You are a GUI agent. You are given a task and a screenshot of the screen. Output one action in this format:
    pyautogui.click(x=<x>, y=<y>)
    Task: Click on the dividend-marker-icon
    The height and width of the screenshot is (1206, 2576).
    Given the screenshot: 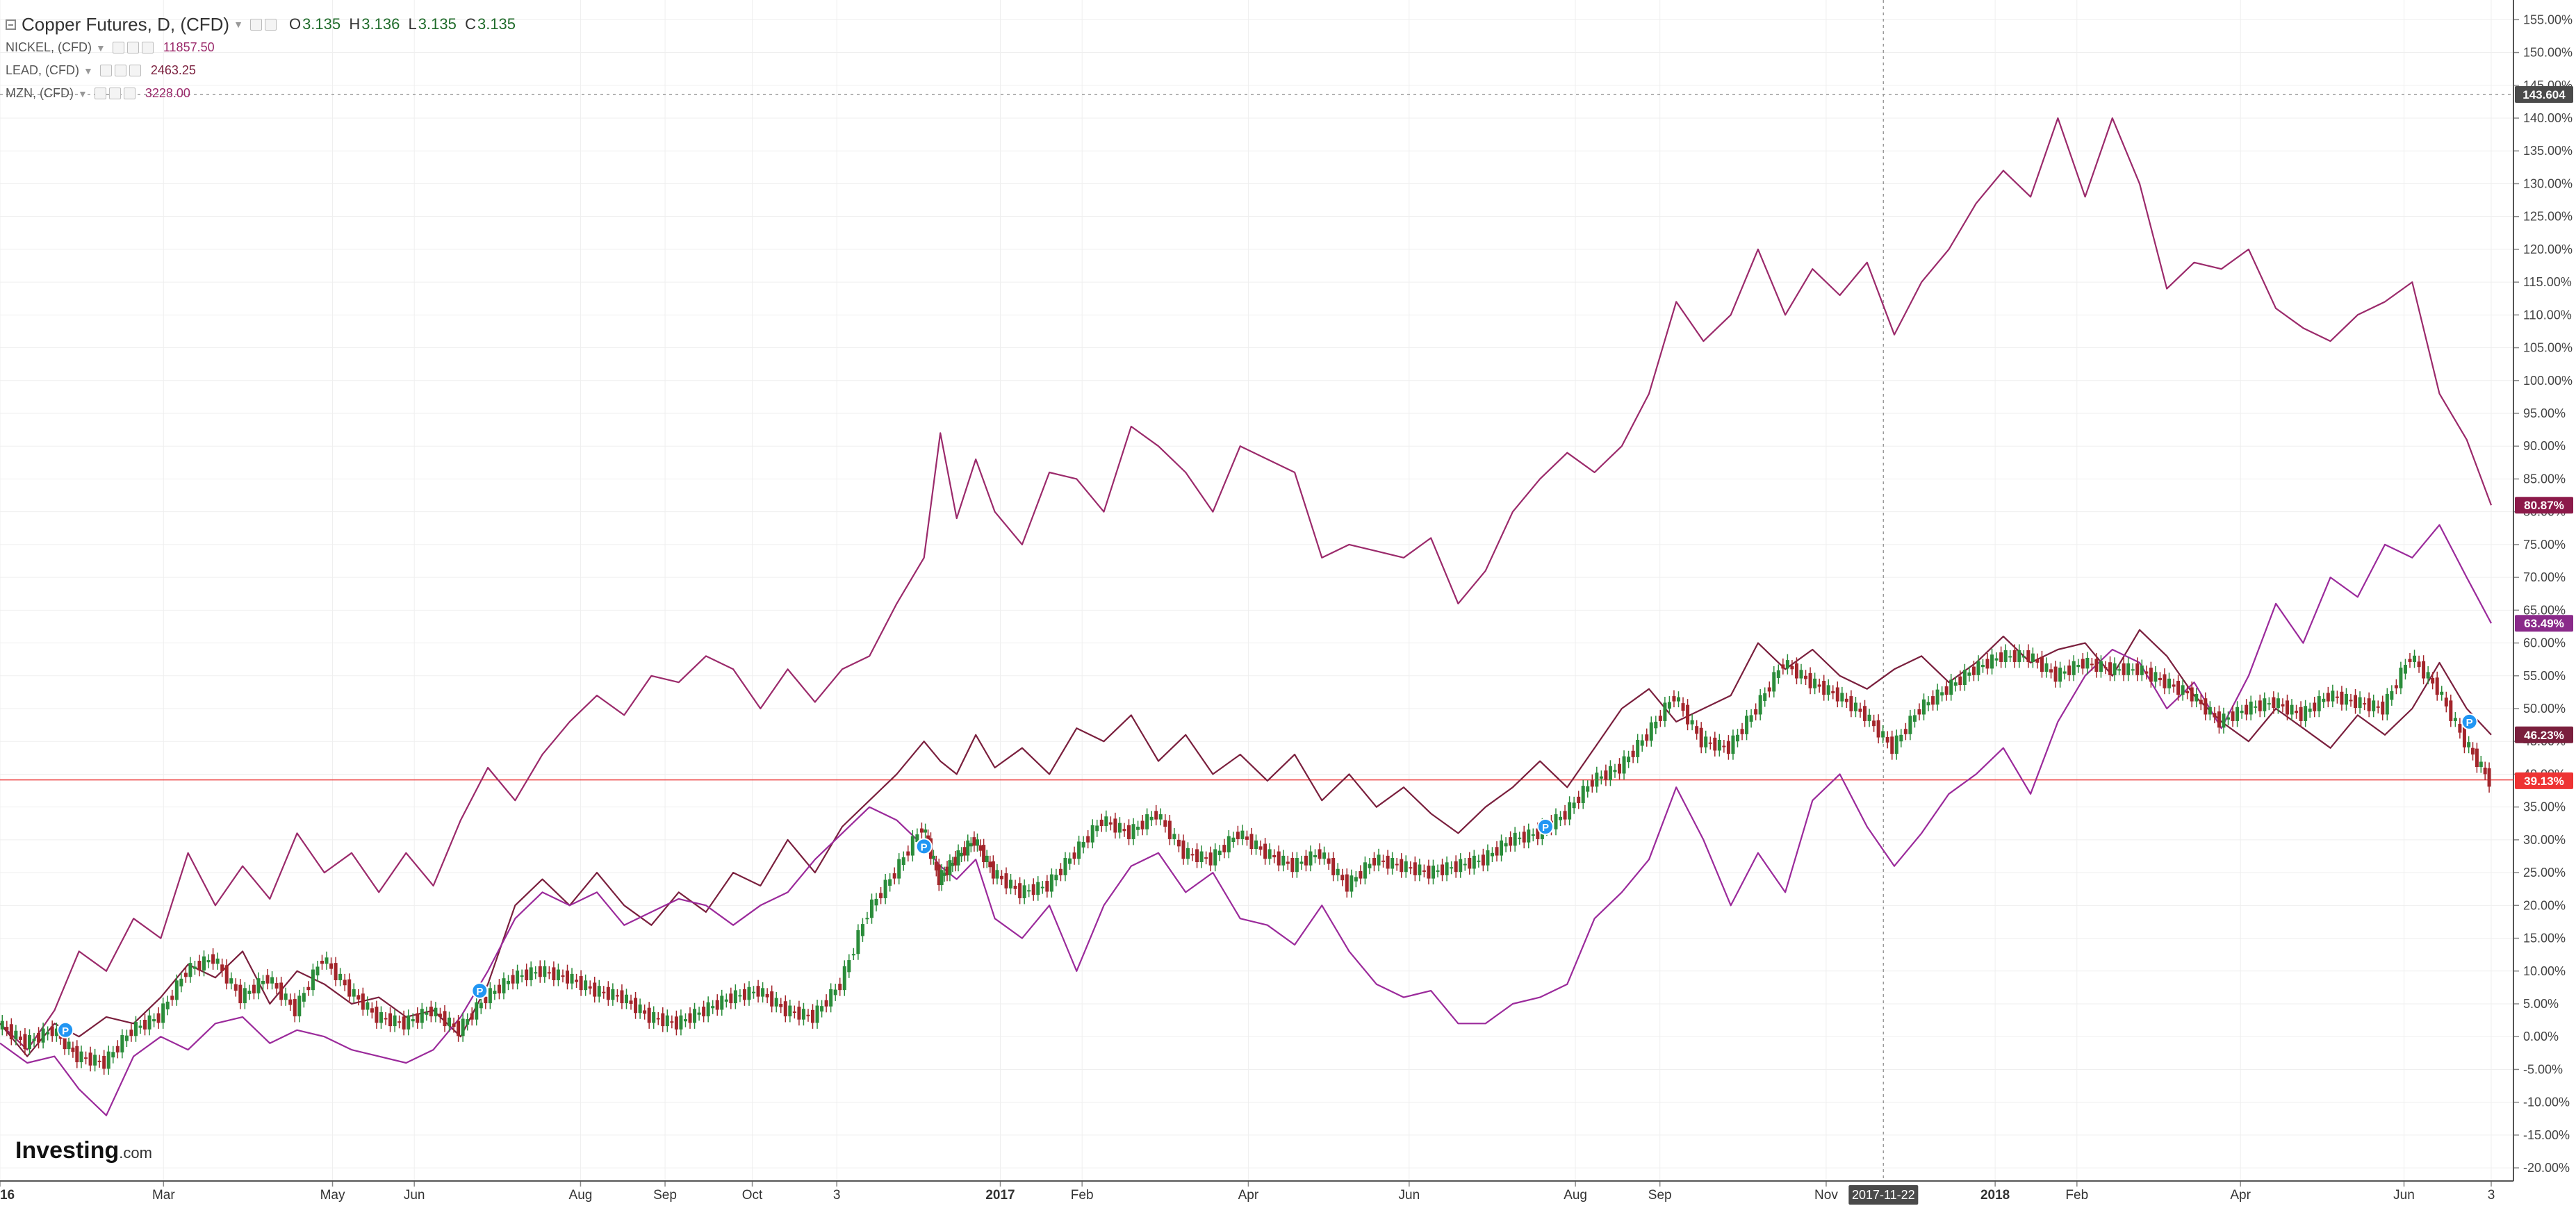 What is the action you would take?
    pyautogui.click(x=924, y=847)
    